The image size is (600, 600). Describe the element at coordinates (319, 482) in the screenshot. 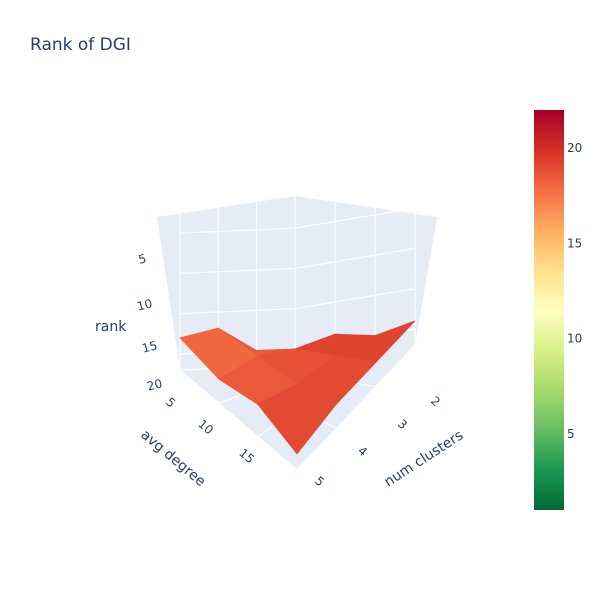

I see `x-tick-label: 5` at that location.